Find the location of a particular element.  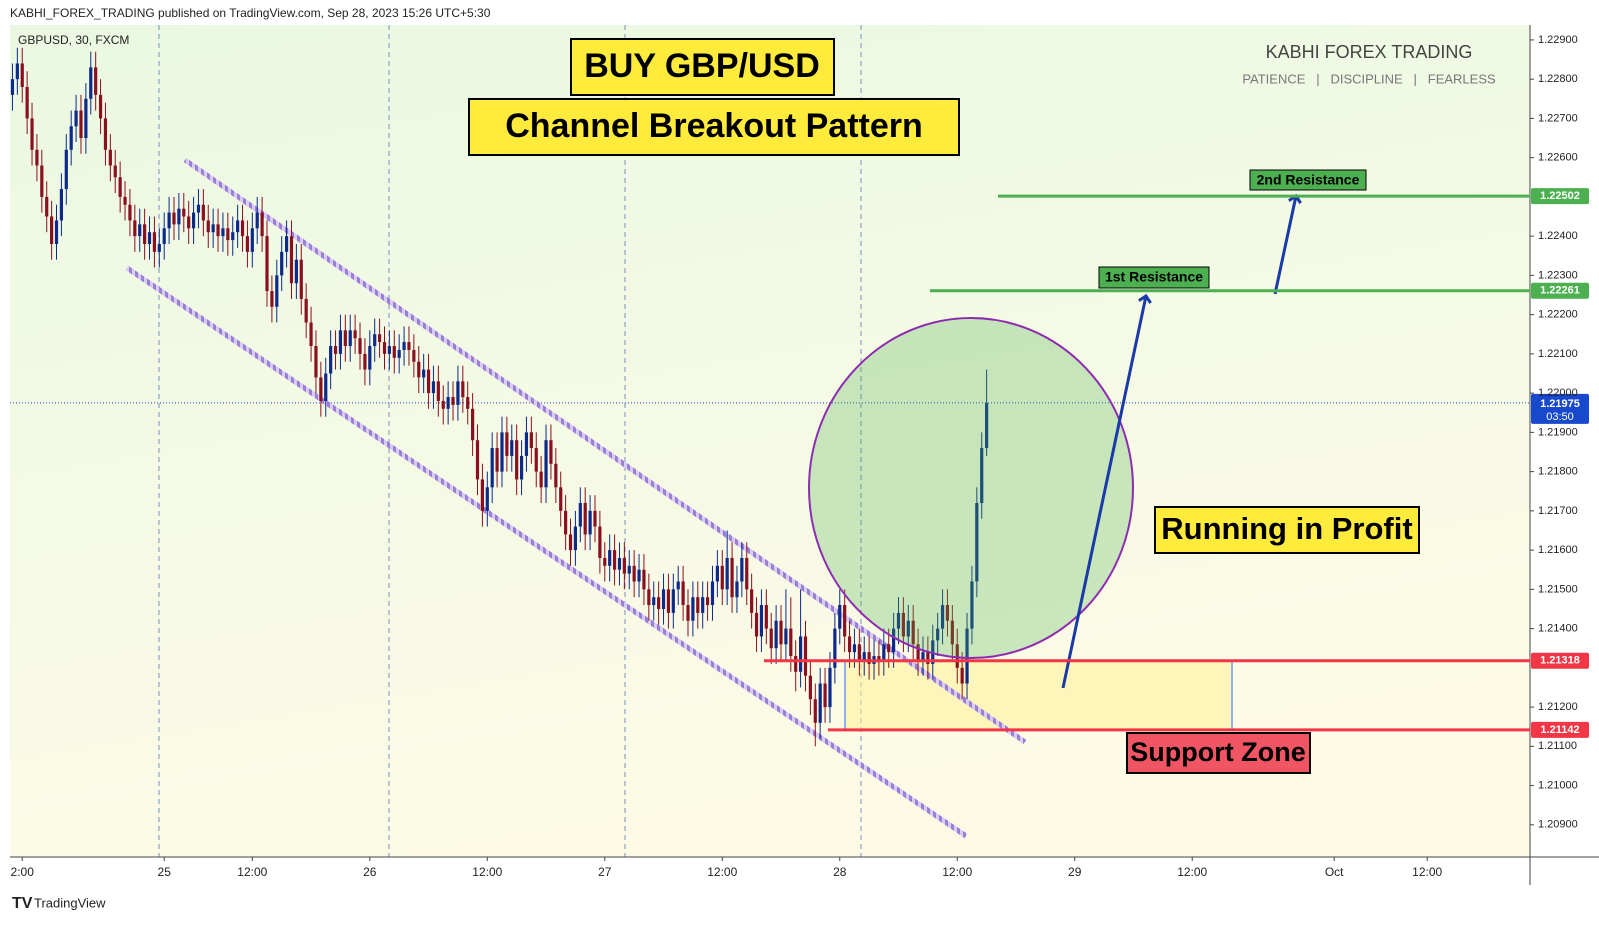

y-tick-label: 1.22100 is located at coordinates (1558, 354).